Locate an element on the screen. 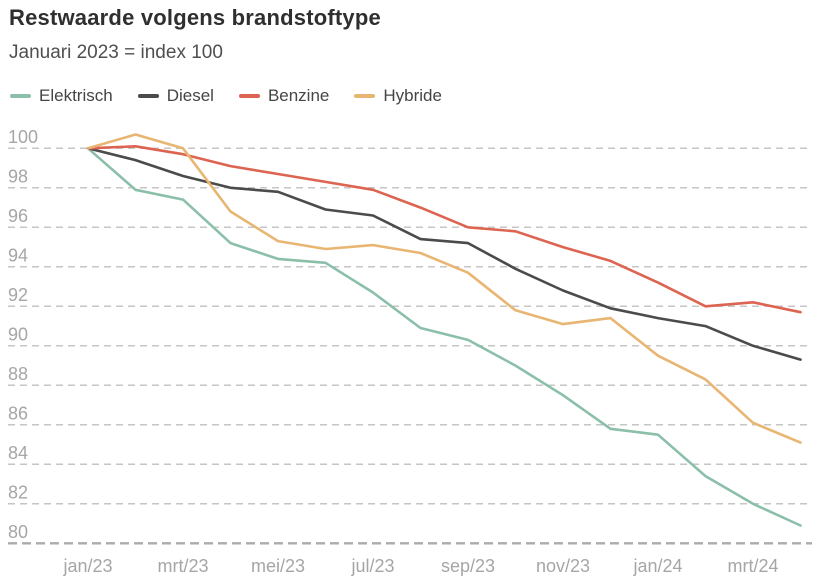 This screenshot has height=586, width=821. x-tick-label-jan-24: jan/24 is located at coordinates (657, 566).